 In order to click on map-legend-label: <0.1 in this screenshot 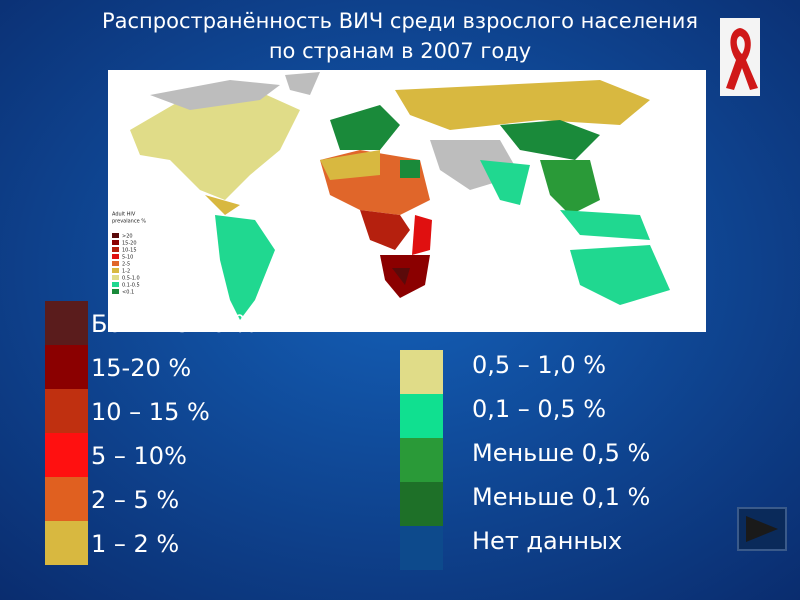, I will do `click(128, 293)`.